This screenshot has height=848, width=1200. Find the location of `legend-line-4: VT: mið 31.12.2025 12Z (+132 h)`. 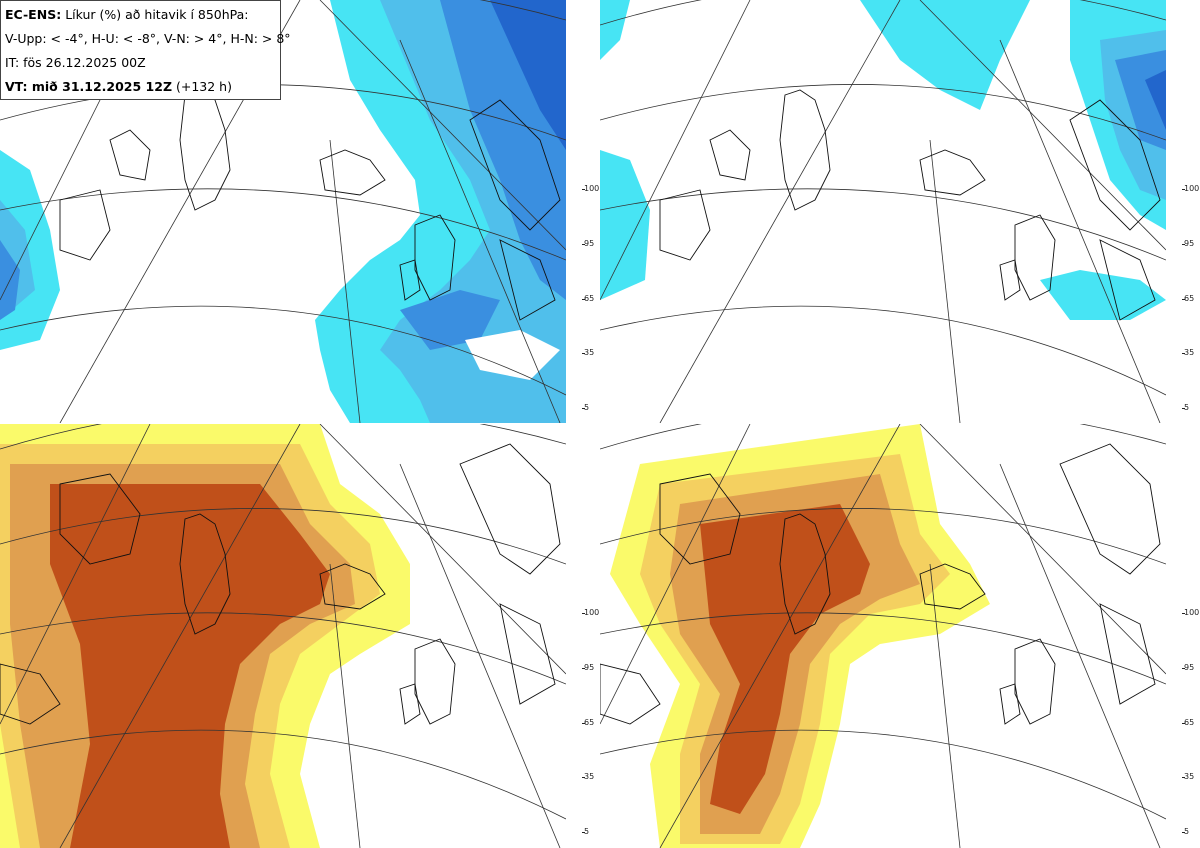

legend-line-4: VT: mið 31.12.2025 12Z (+132 h) is located at coordinates (118, 86).